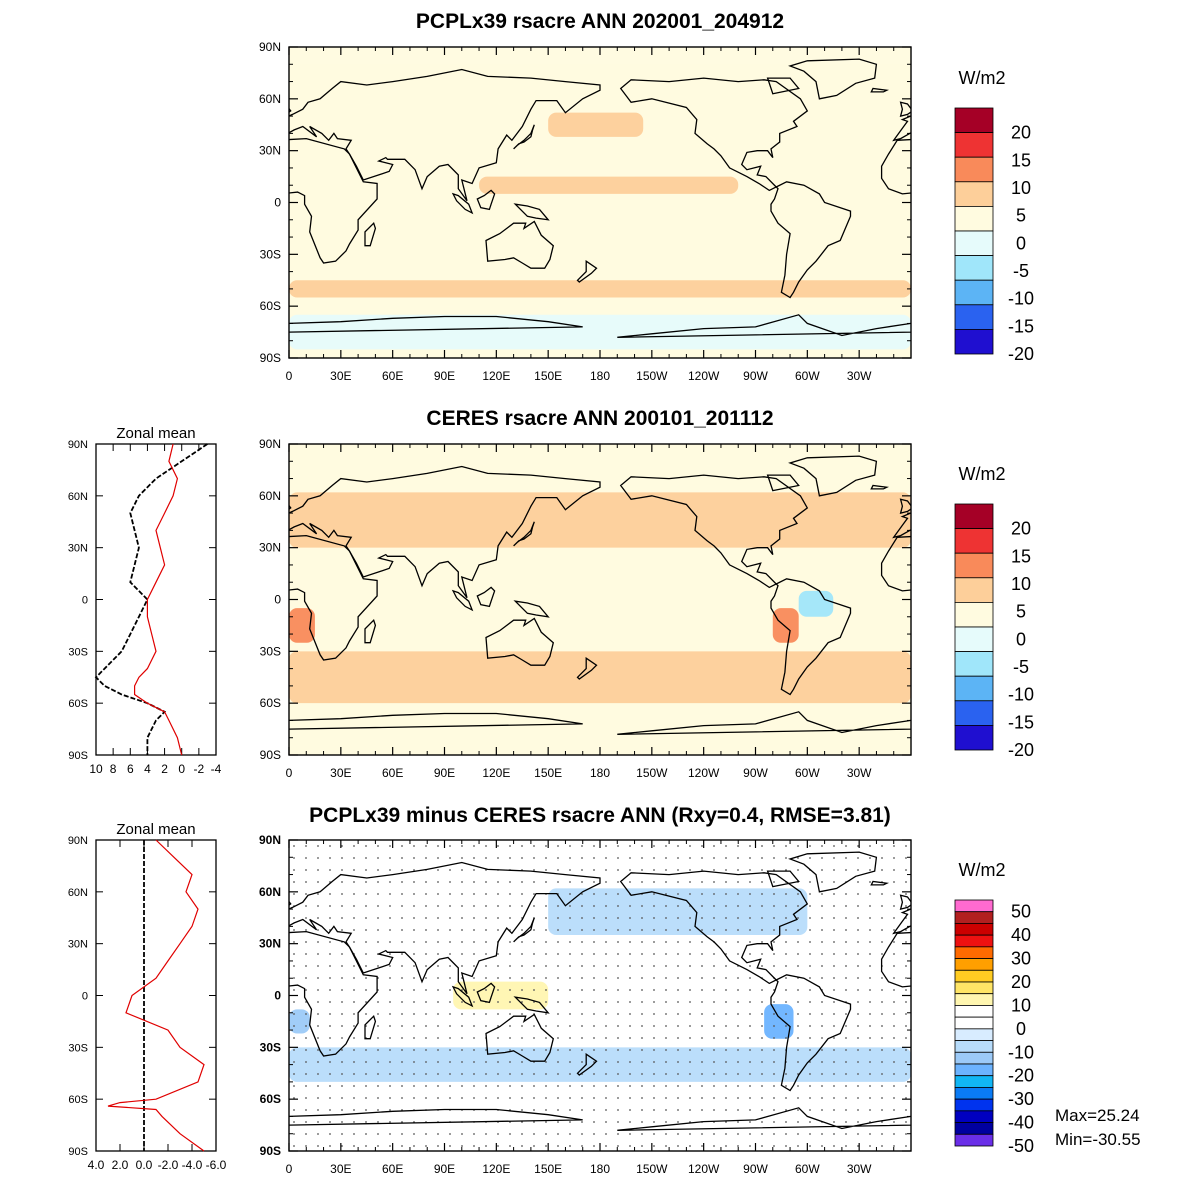  I want to click on panel-model-title: PCPLx39 rsacre ANN 202001_204912, so click(600, 21).